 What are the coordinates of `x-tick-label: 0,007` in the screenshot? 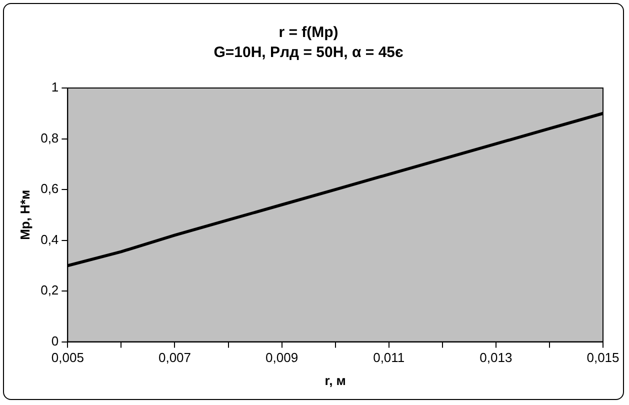 It's located at (175, 358).